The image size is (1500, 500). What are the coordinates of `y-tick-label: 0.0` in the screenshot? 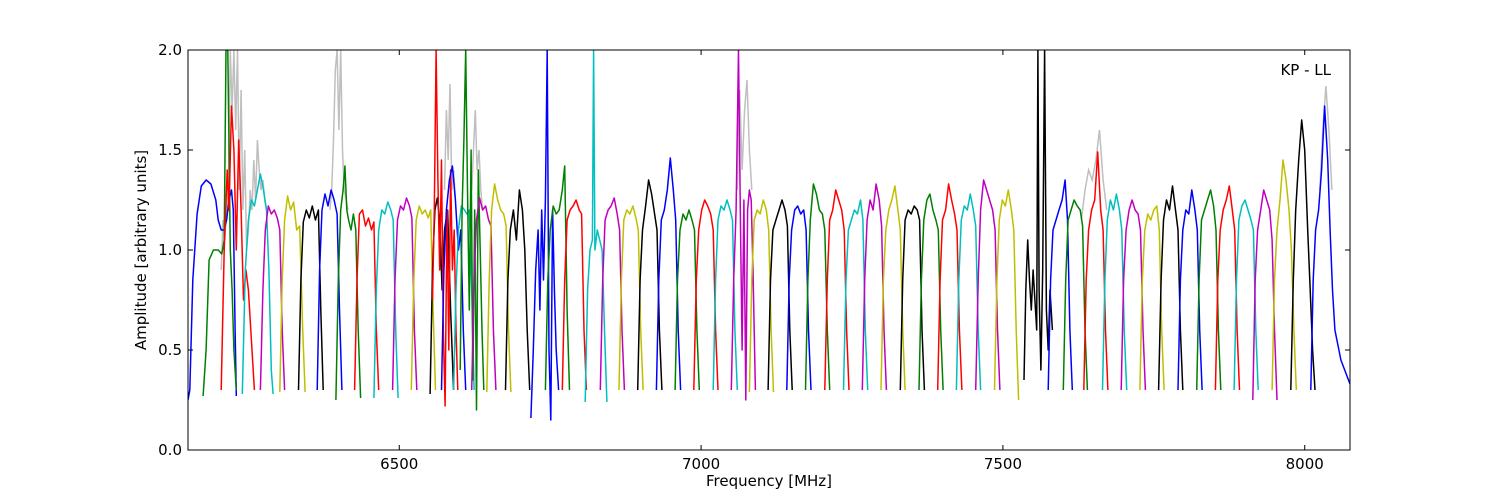 It's located at (170, 450).